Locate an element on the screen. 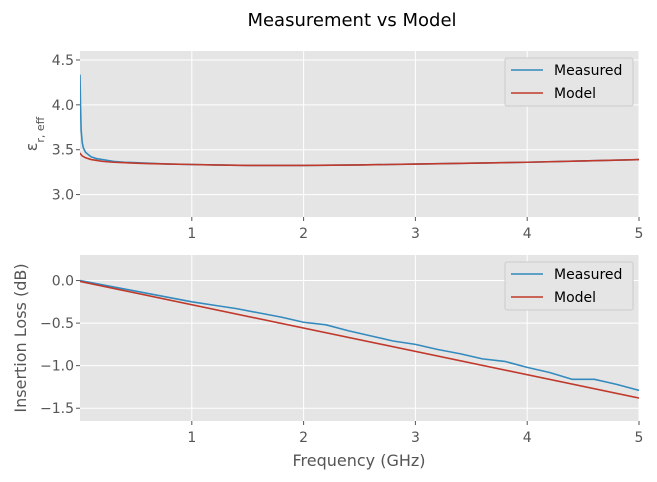  top-legend: Measured Model is located at coordinates (569, 82).